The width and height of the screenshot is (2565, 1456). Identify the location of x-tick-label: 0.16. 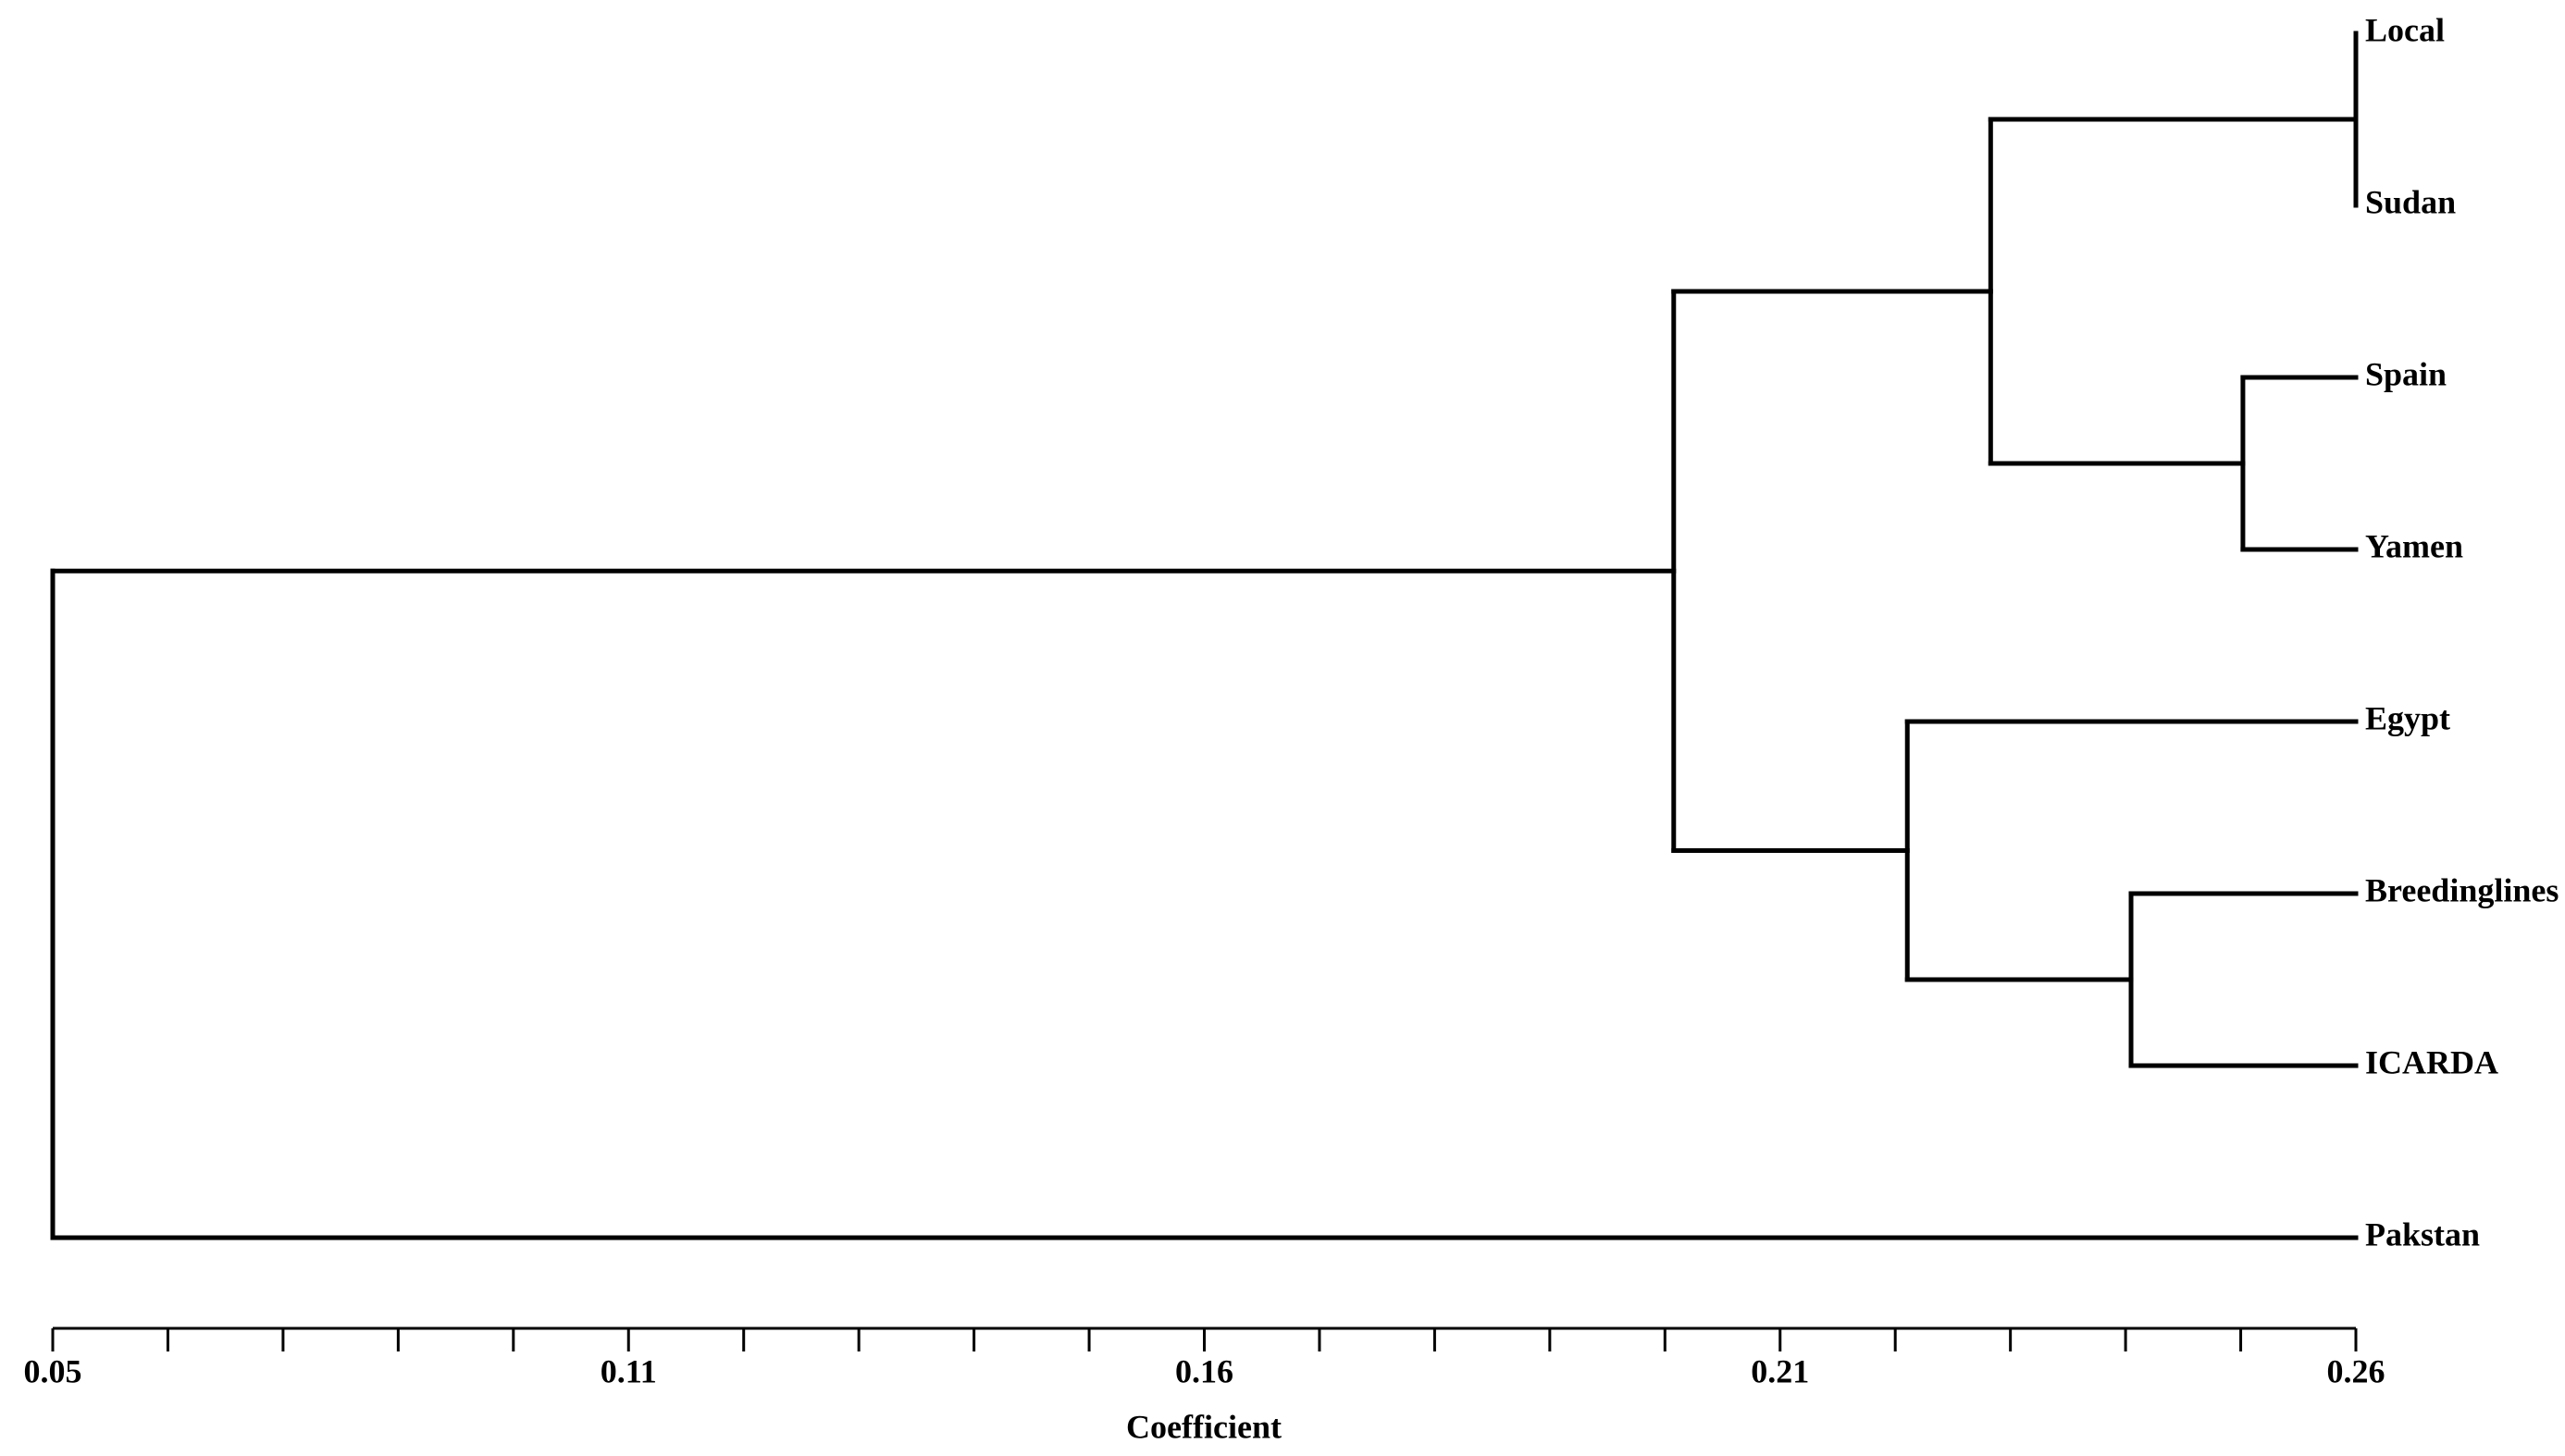
(1204, 1370).